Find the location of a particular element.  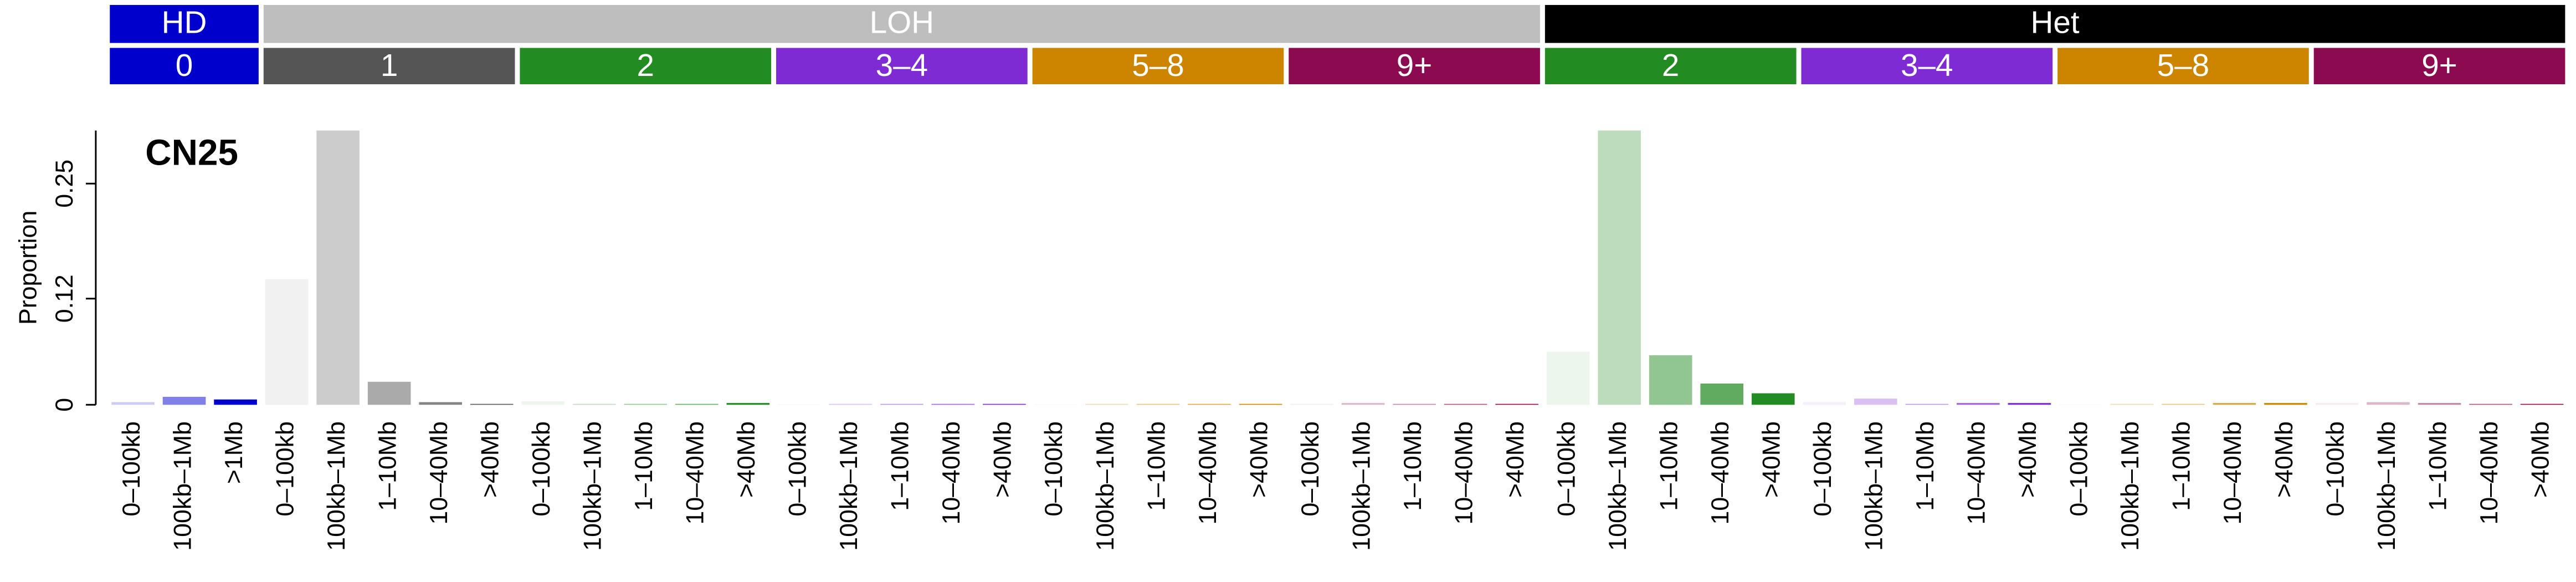

y-tick-label: 0.12 is located at coordinates (64, 298).